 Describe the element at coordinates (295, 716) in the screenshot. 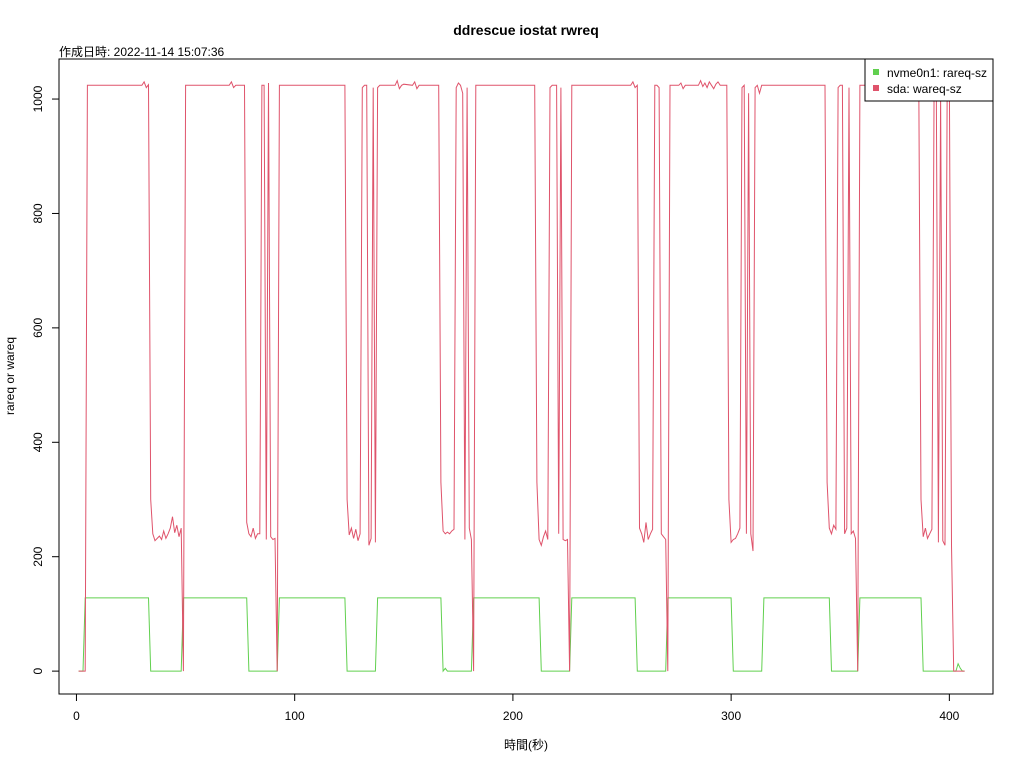

I see `x-tick-label: 100` at that location.